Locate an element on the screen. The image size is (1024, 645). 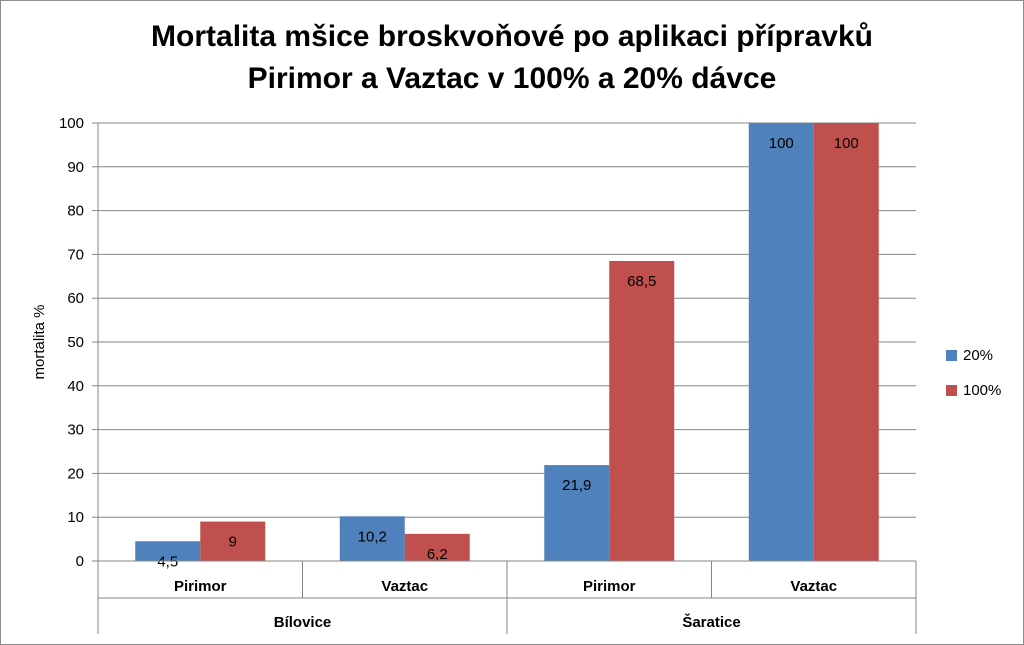
y-tick-label-100: 100 is located at coordinates (71, 123).